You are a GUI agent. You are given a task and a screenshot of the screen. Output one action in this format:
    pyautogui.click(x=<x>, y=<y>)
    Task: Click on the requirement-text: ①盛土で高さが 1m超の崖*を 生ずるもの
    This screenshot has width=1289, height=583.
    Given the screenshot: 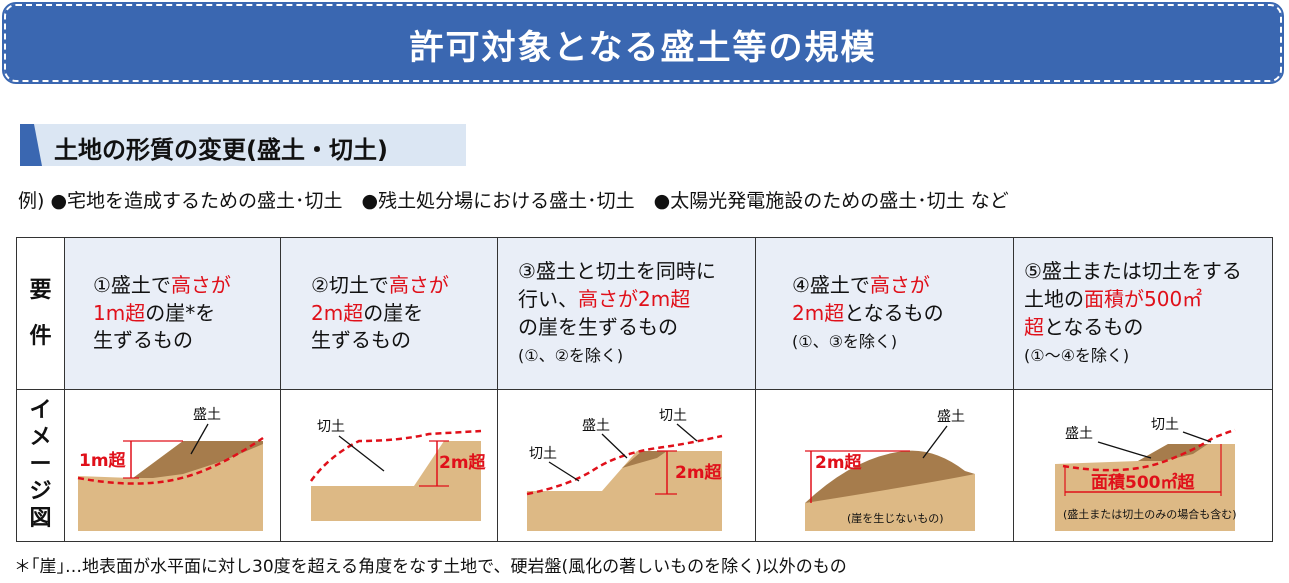 What is the action you would take?
    pyautogui.click(x=172, y=313)
    